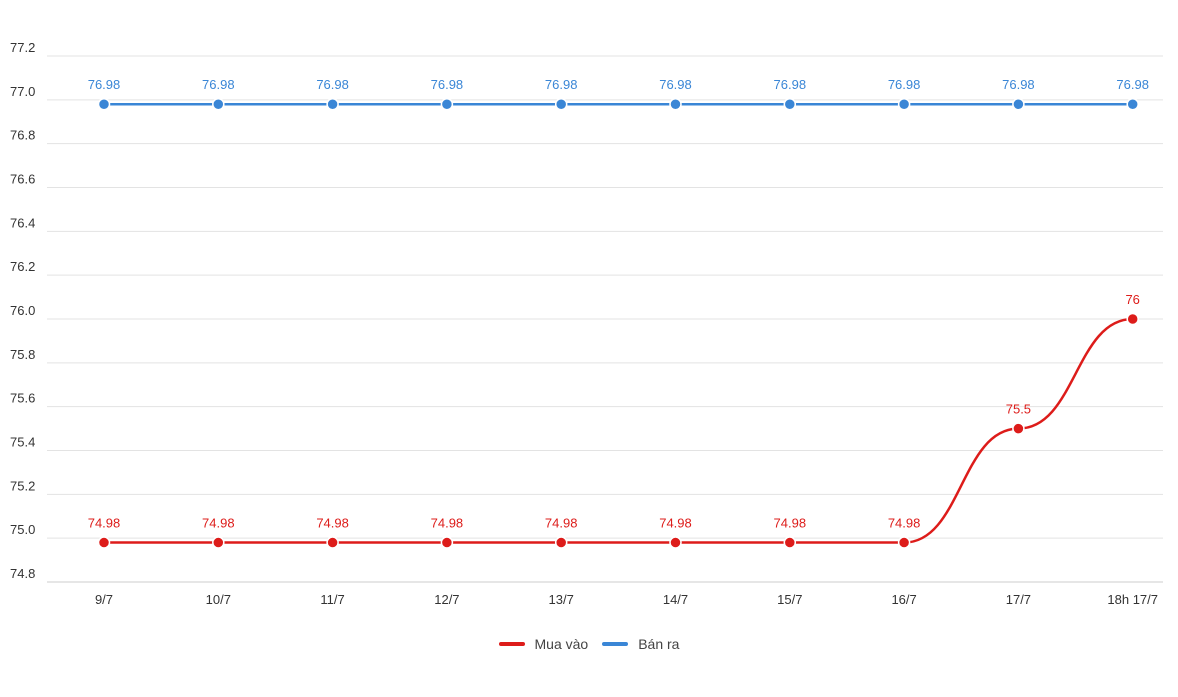  What do you see at coordinates (332, 599) in the screenshot?
I see `x-tick-label: 11/7` at bounding box center [332, 599].